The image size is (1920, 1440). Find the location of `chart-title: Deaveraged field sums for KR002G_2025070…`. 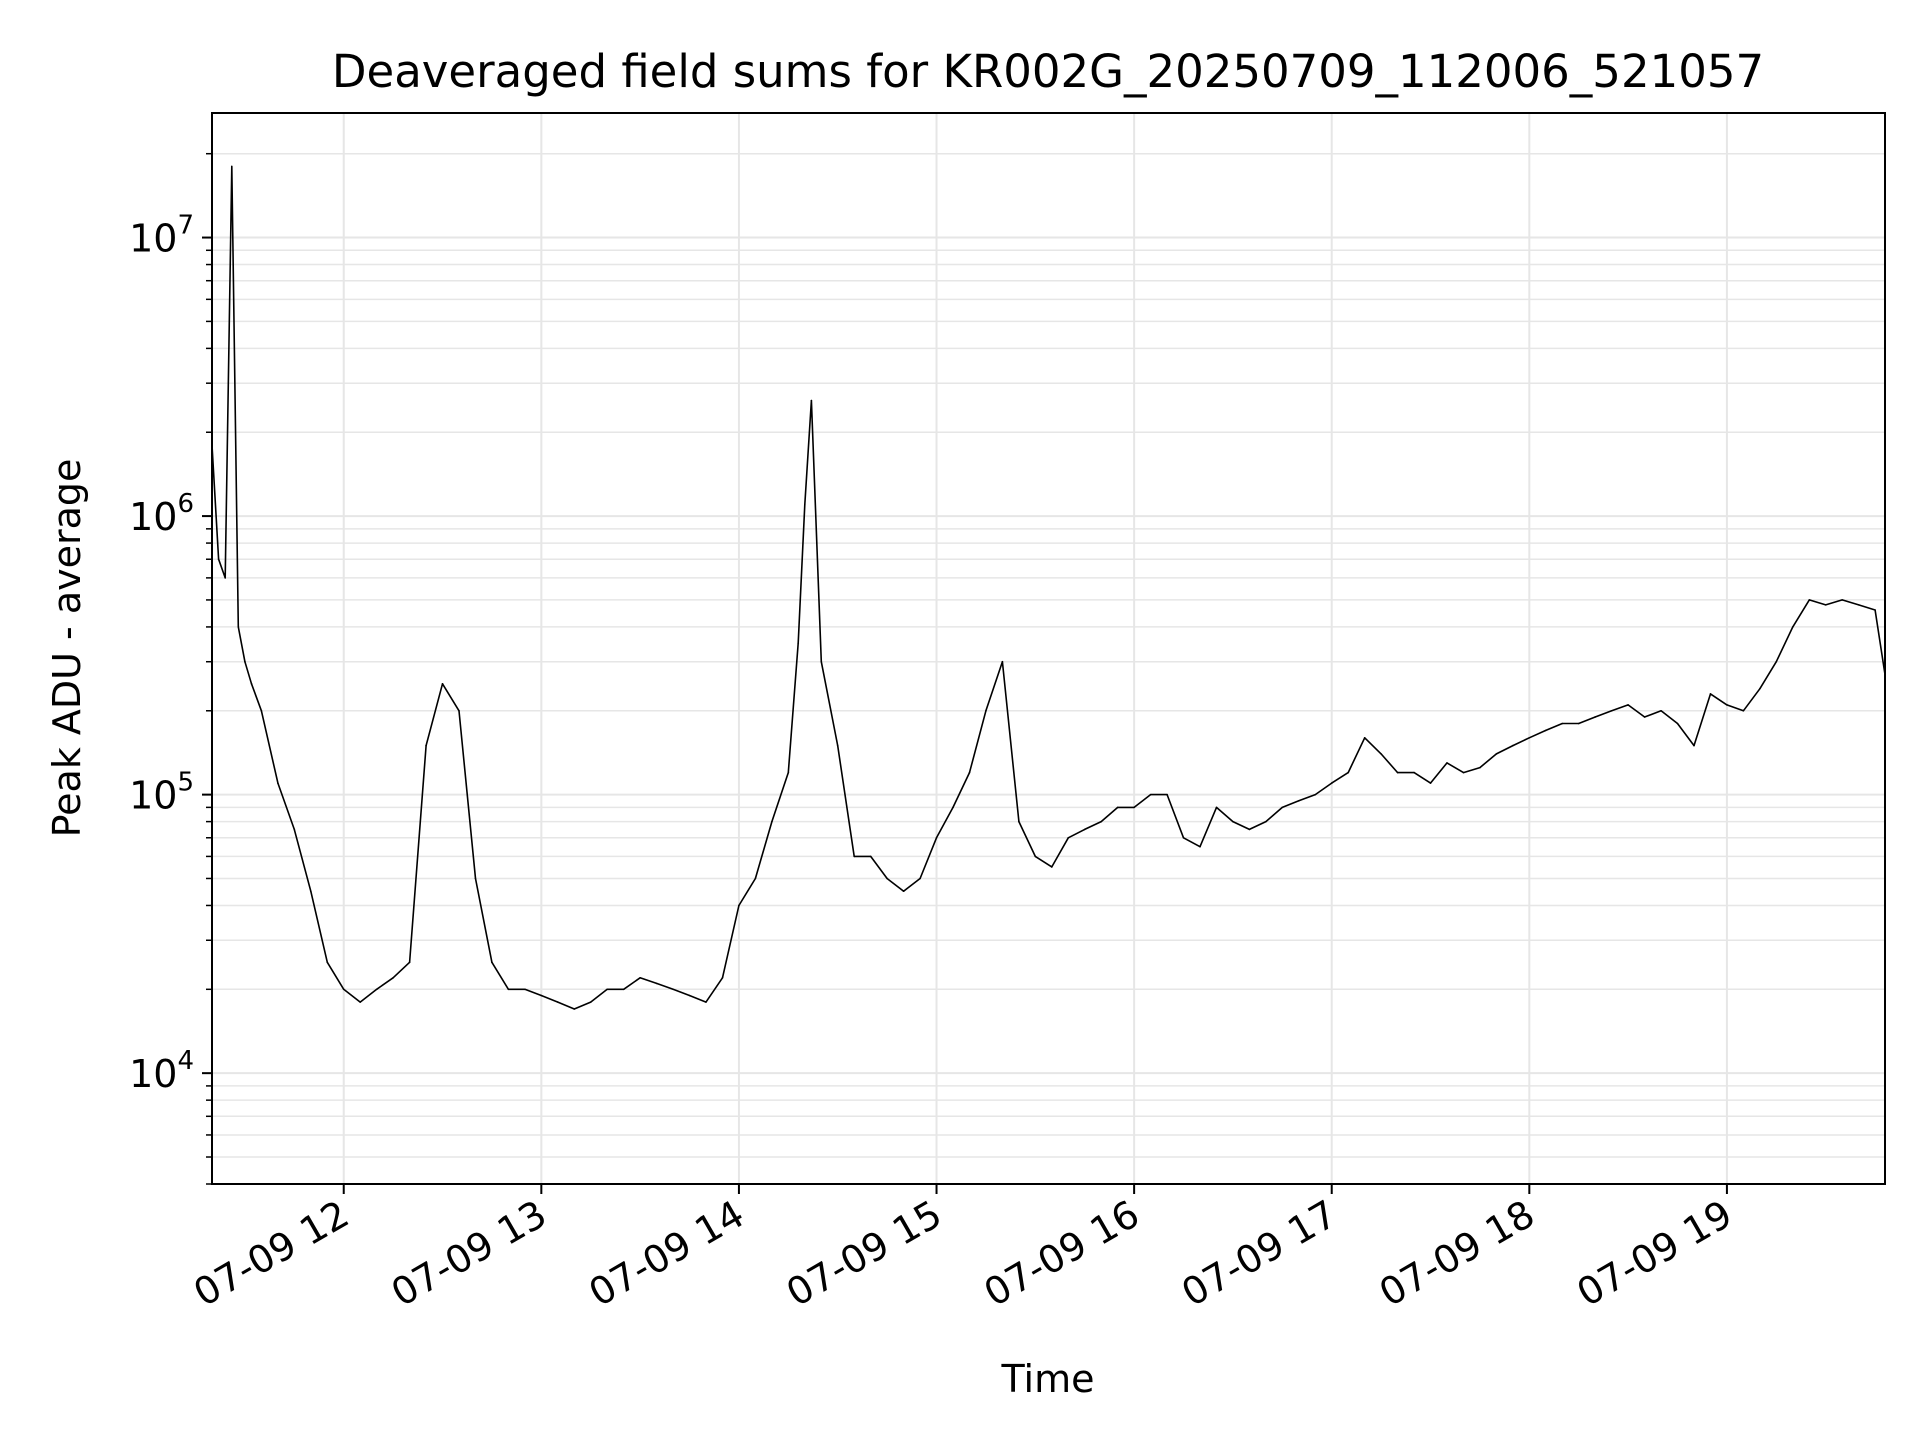

chart-title: Deaveraged field sums for KR002G_2025070… is located at coordinates (1048, 71).